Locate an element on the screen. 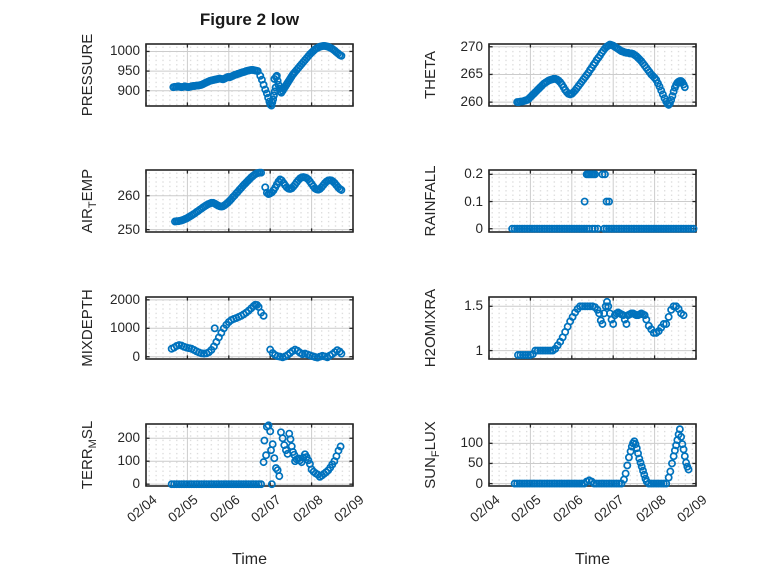 The width and height of the screenshot is (778, 583). data-markers-pressure is located at coordinates (257, 76).